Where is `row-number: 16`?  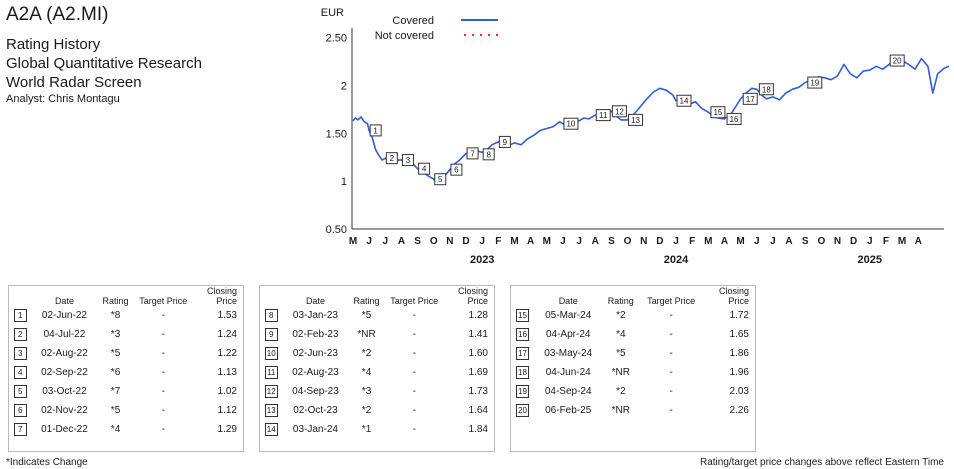 row-number: 16 is located at coordinates (522, 334).